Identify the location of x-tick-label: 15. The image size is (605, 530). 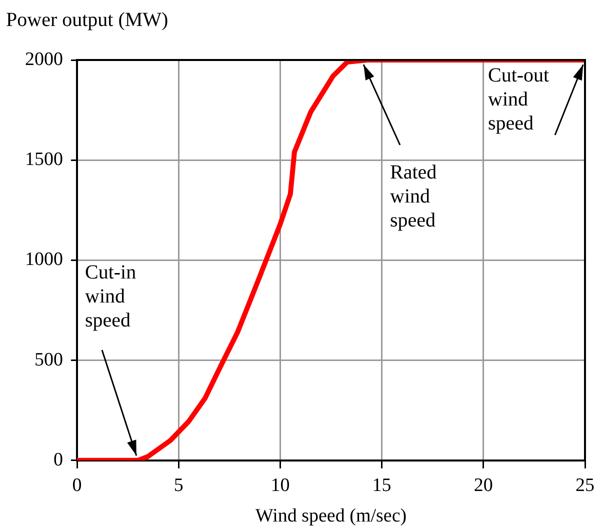
(382, 485).